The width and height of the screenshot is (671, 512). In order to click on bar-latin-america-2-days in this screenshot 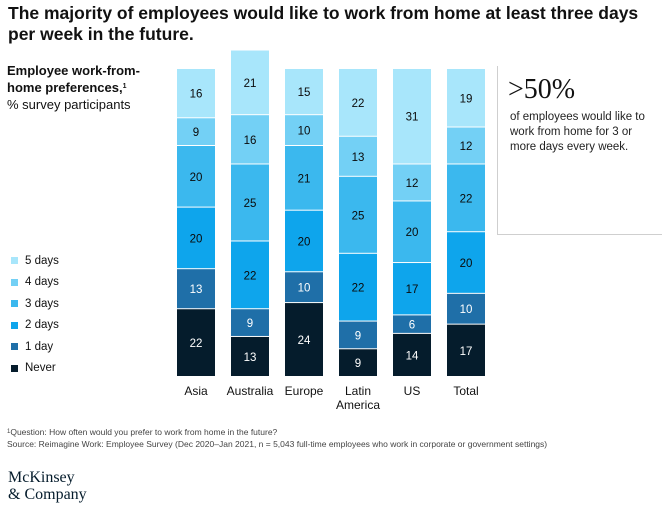, I will do `click(358, 287)`.